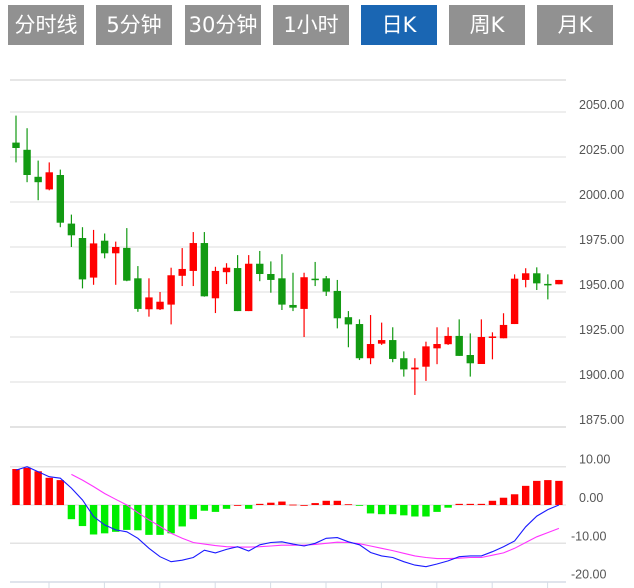 The height and width of the screenshot is (588, 634). I want to click on price-axis-label: 1900.00, so click(601, 375).